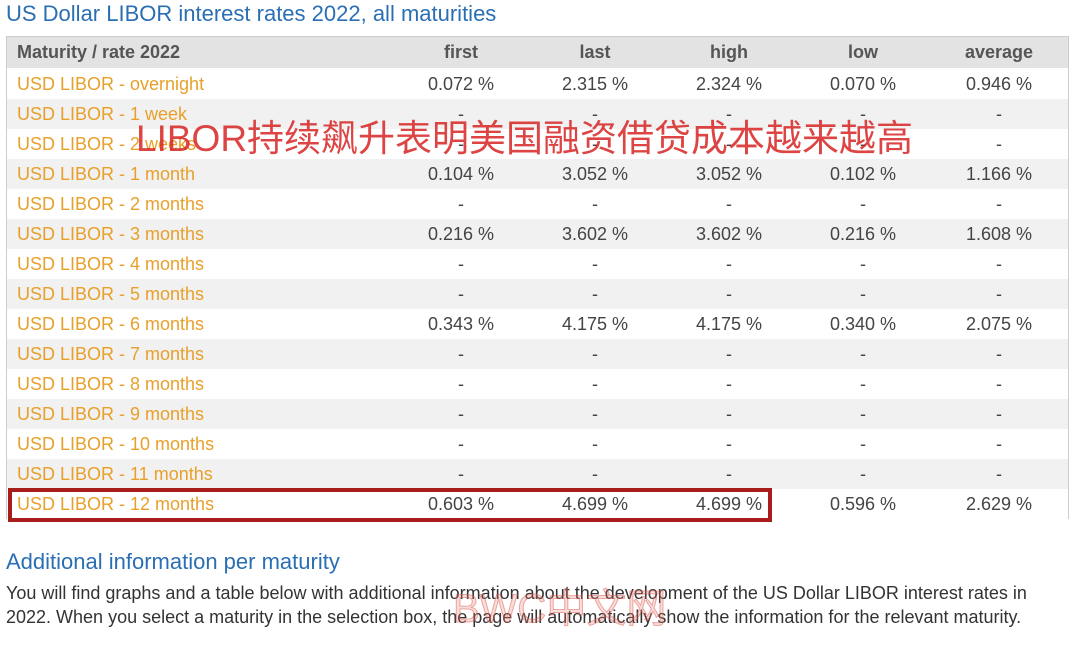  Describe the element at coordinates (537, 444) in the screenshot. I see `table-row: USD LIBOR - 10 months - - - - -` at that location.